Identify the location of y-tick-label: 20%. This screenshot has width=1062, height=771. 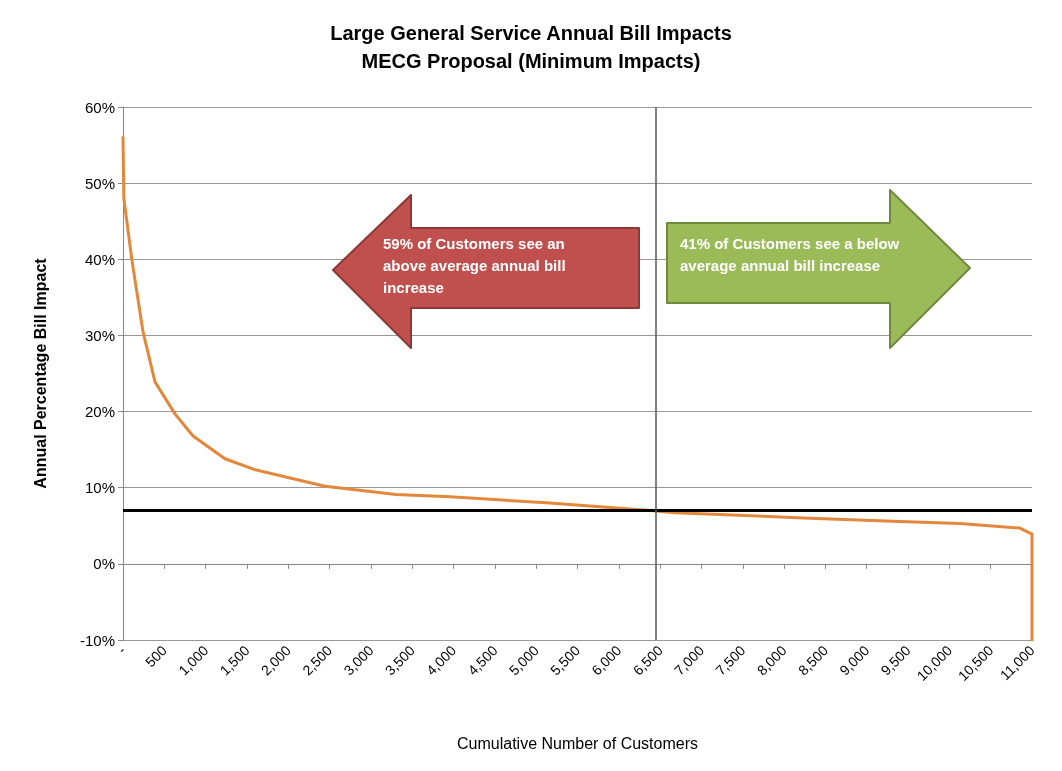
(99, 412).